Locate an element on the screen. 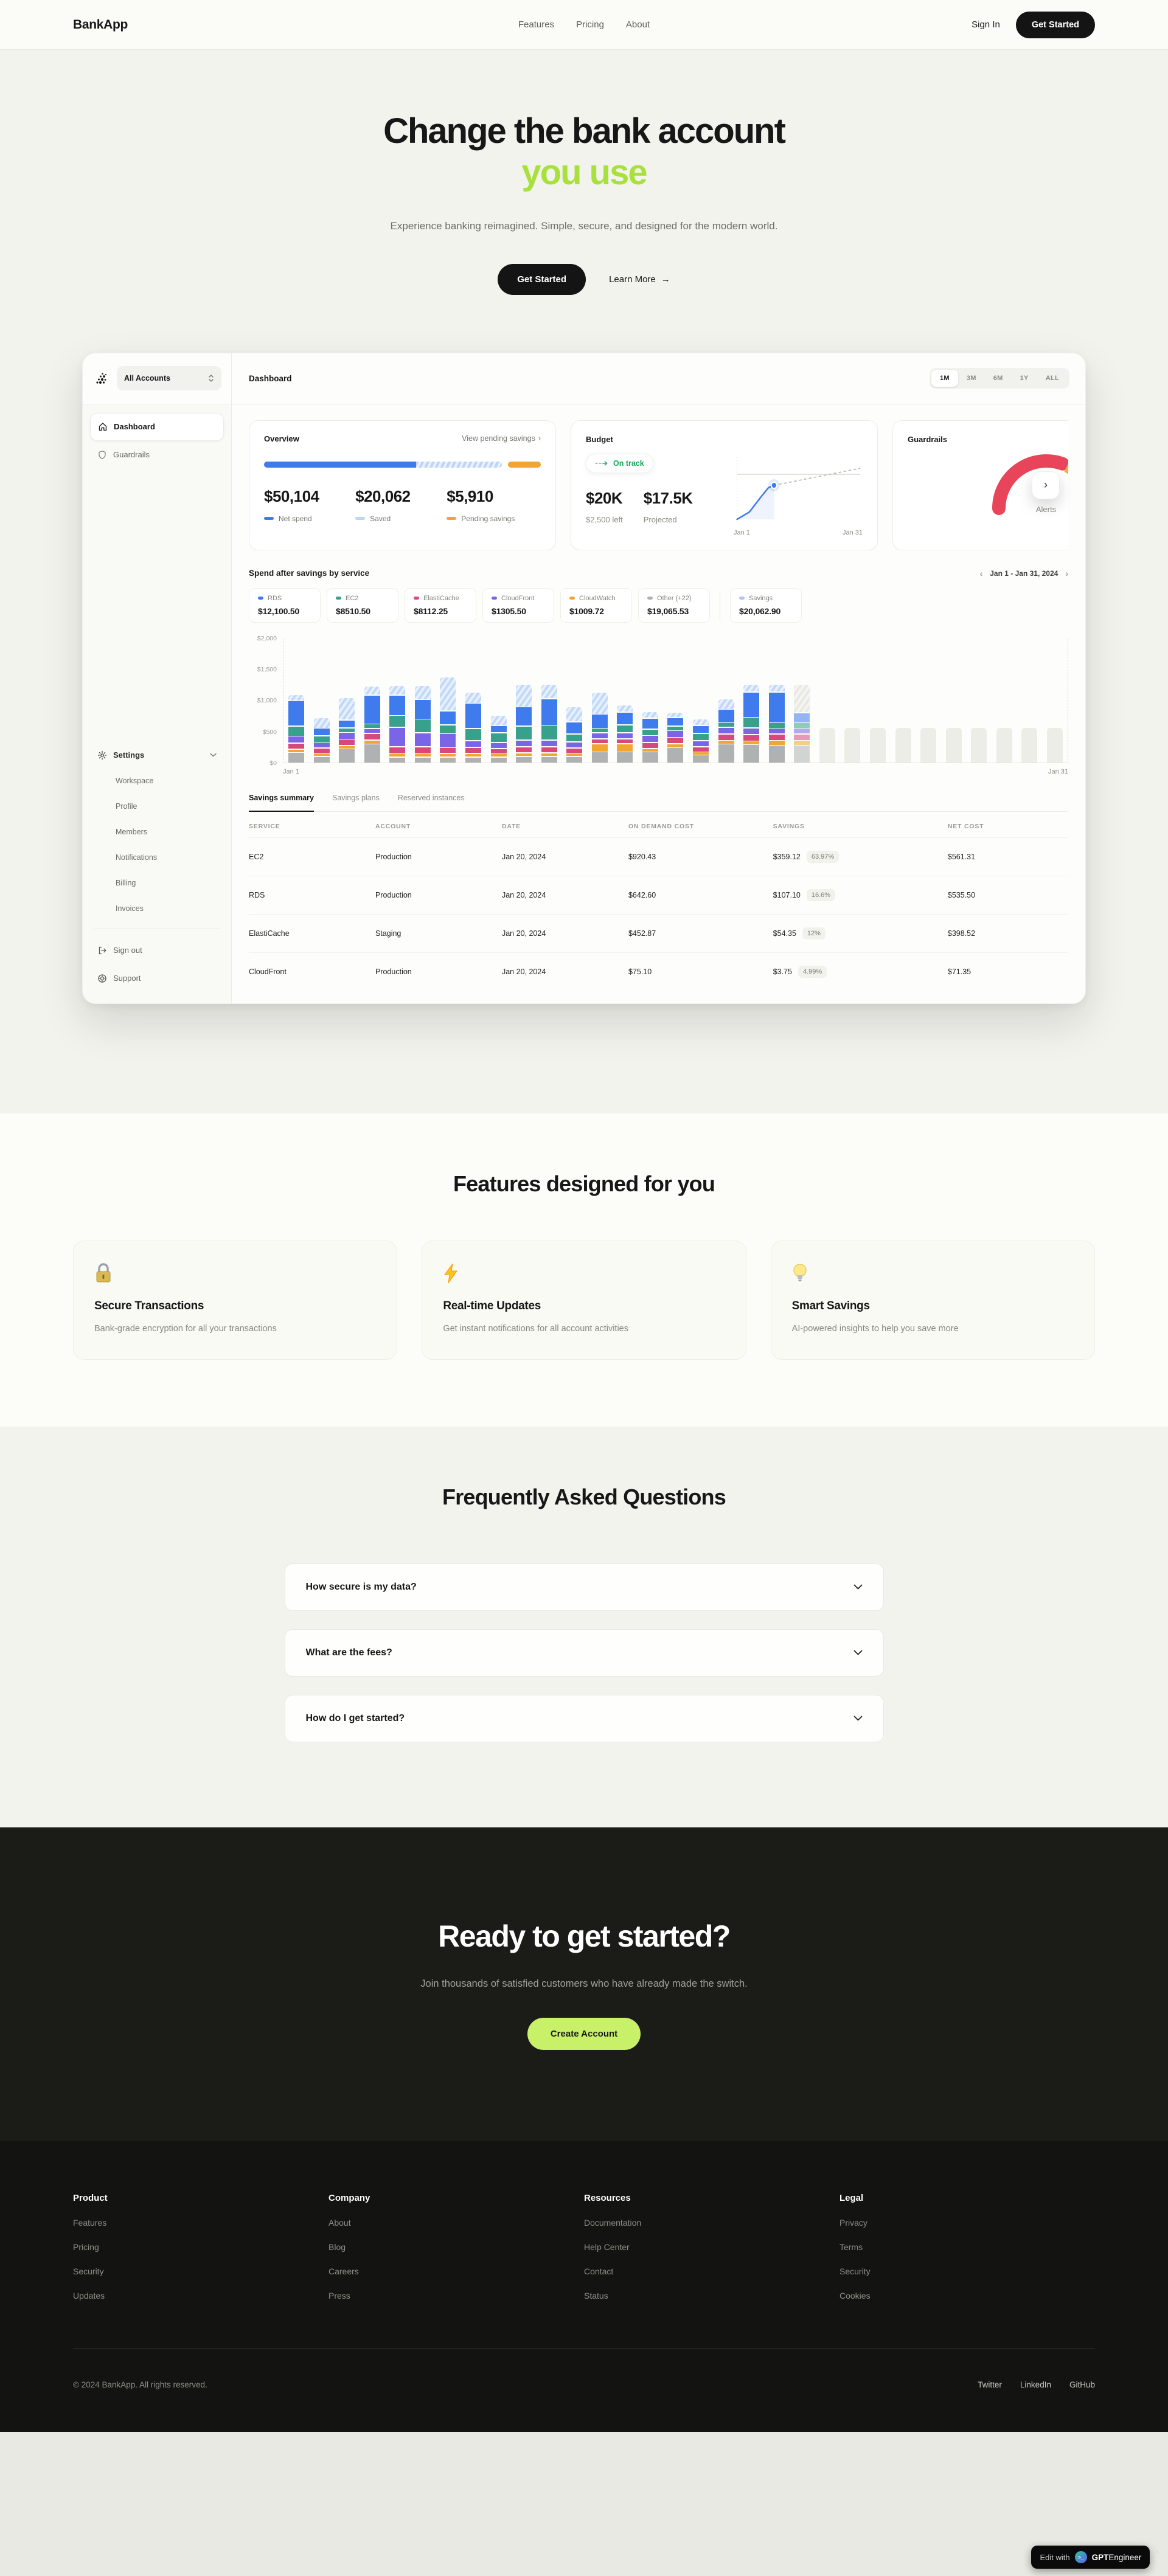  sign-out-label: Sign out is located at coordinates (127, 950).